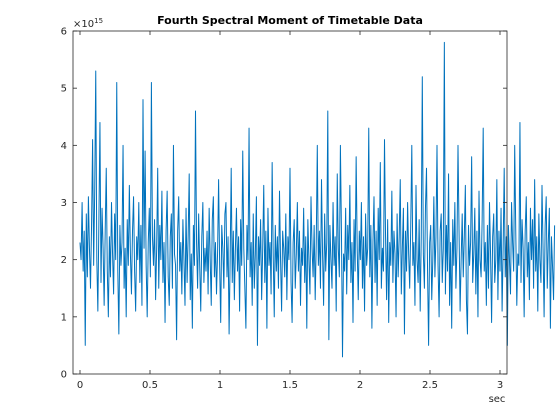 The height and width of the screenshot is (420, 560). Describe the element at coordinates (64, 203) in the screenshot. I see `y-tick-label: 3` at that location.